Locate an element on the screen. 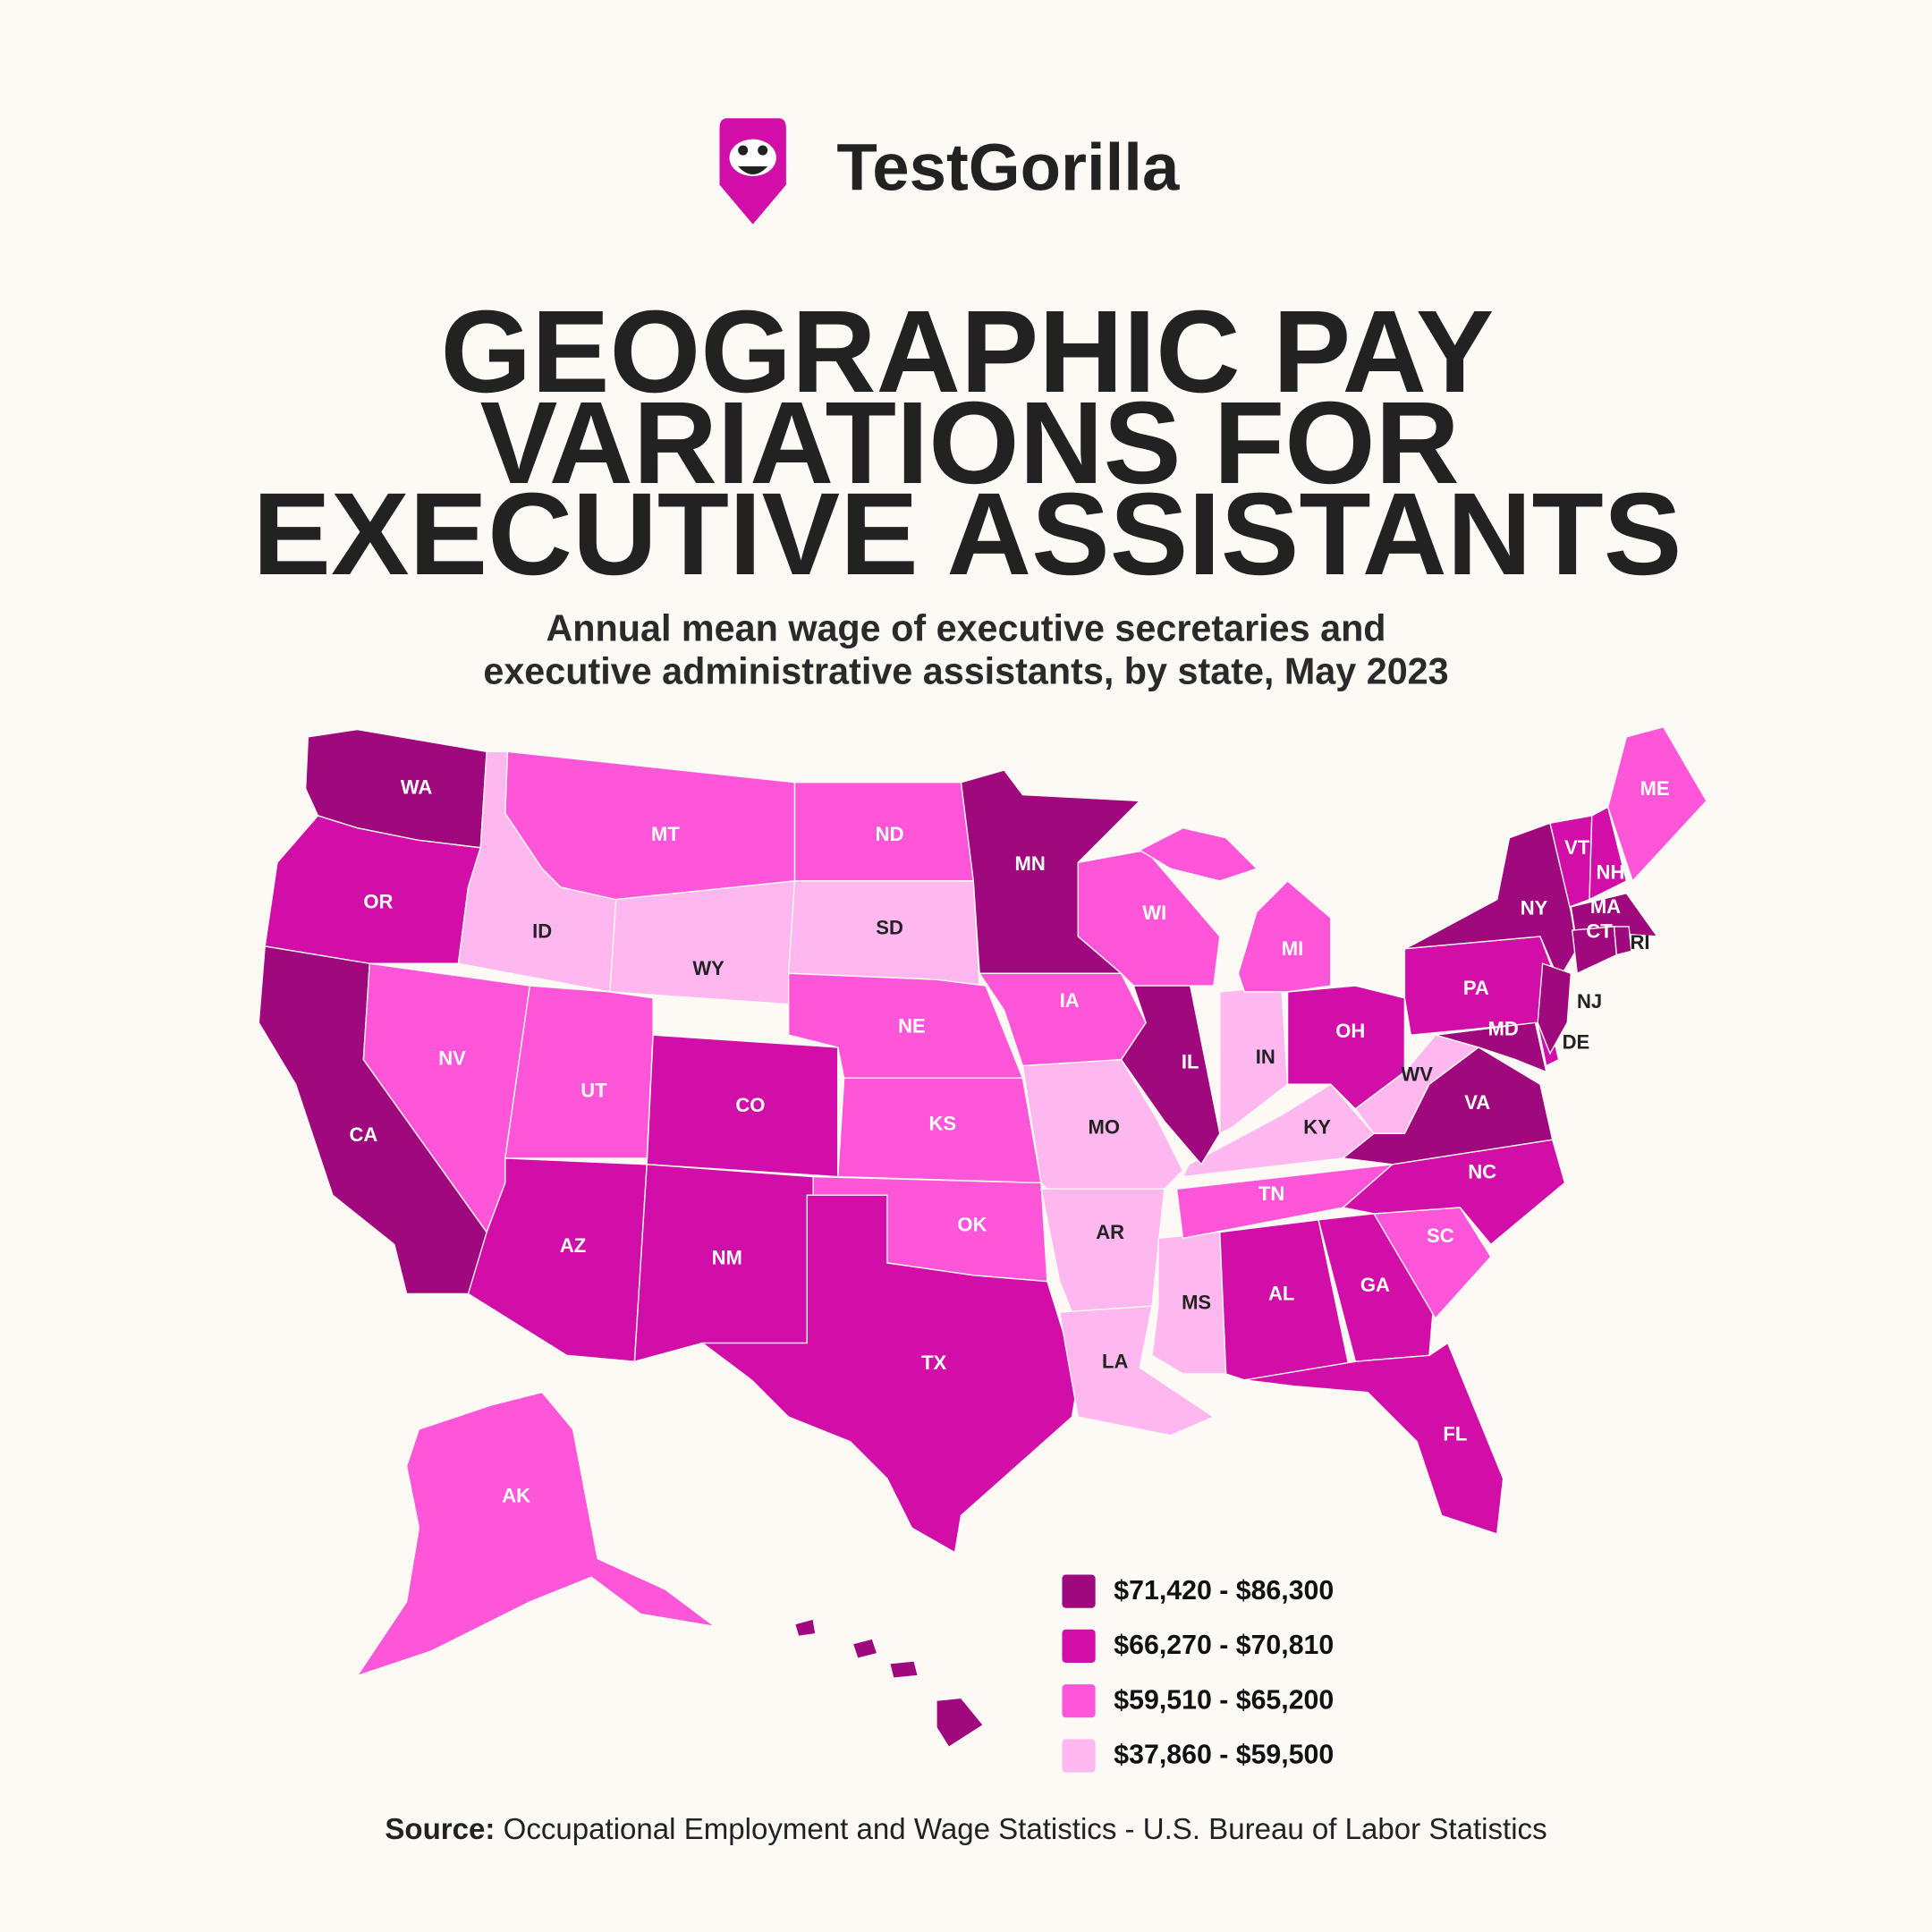  state-label: IA is located at coordinates (1070, 1000).